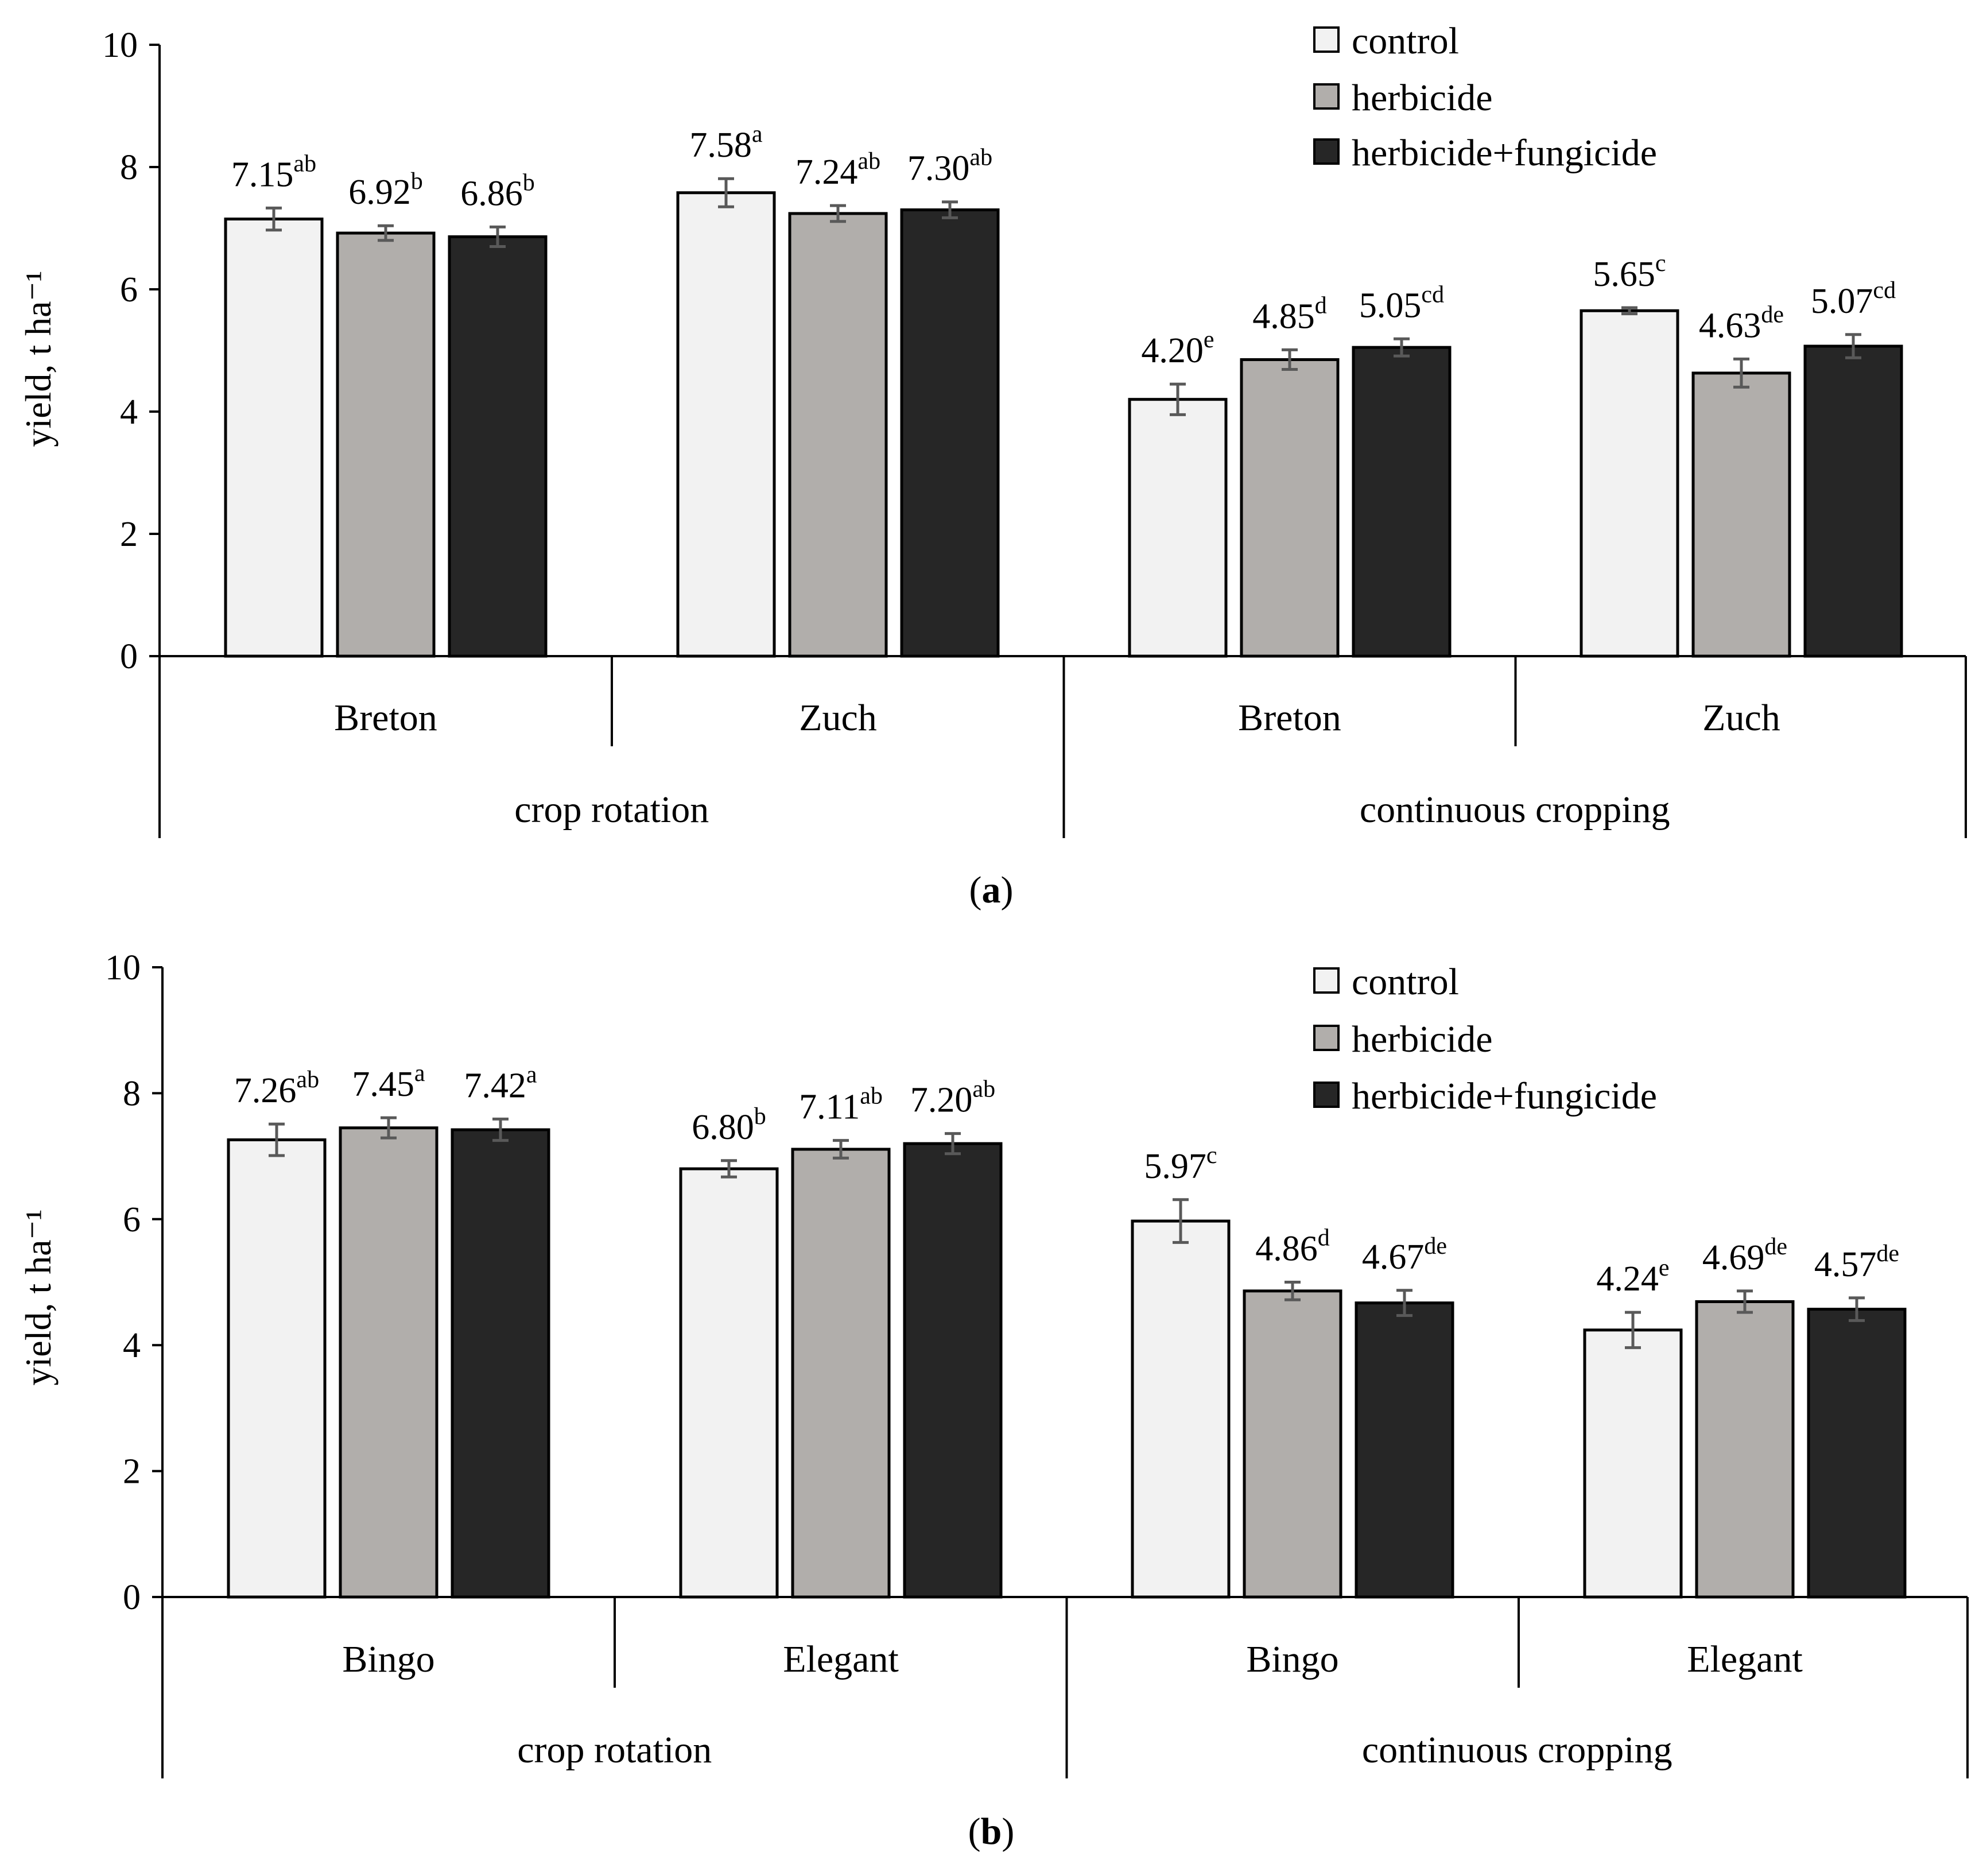 Image resolution: width=1983 pixels, height=1876 pixels. Describe the element at coordinates (1326, 151) in the screenshot. I see `legend-swatch-herbicide-fungicide` at that location.